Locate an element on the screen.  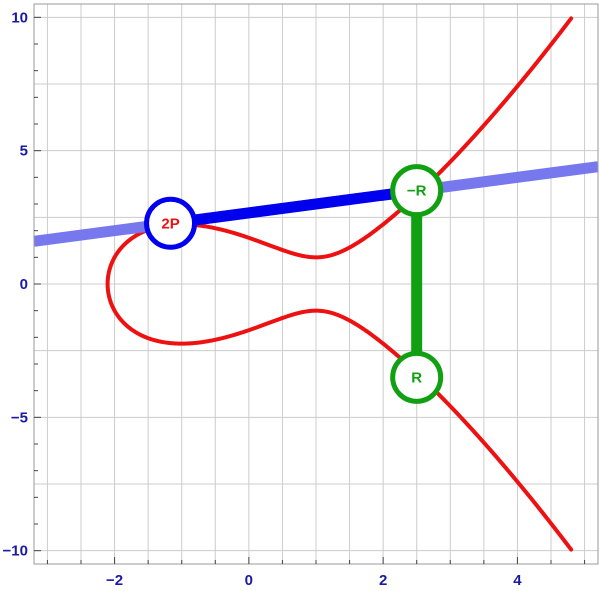
chord-segment is located at coordinates (293, 207).